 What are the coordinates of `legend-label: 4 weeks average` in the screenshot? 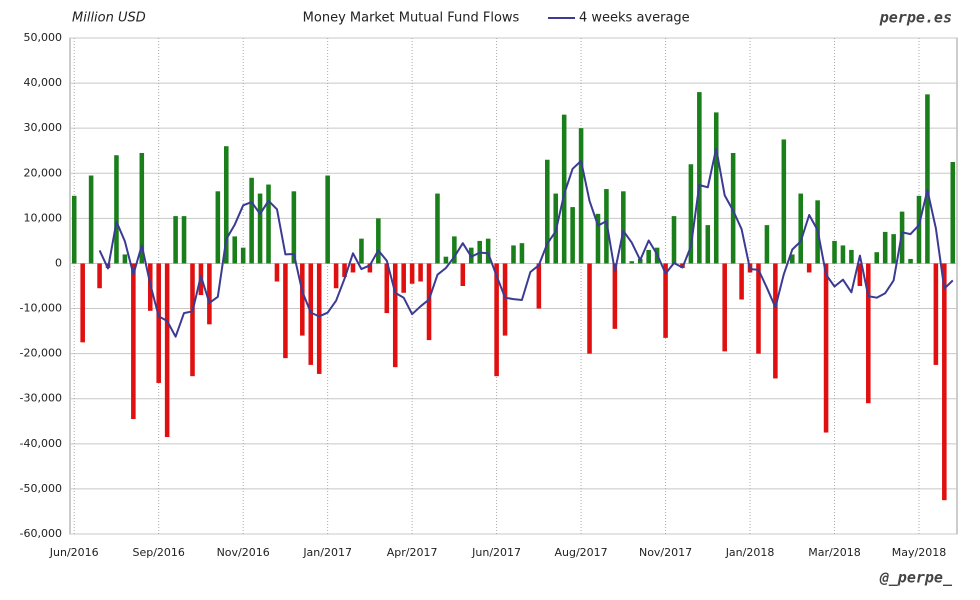 It's located at (634, 18).